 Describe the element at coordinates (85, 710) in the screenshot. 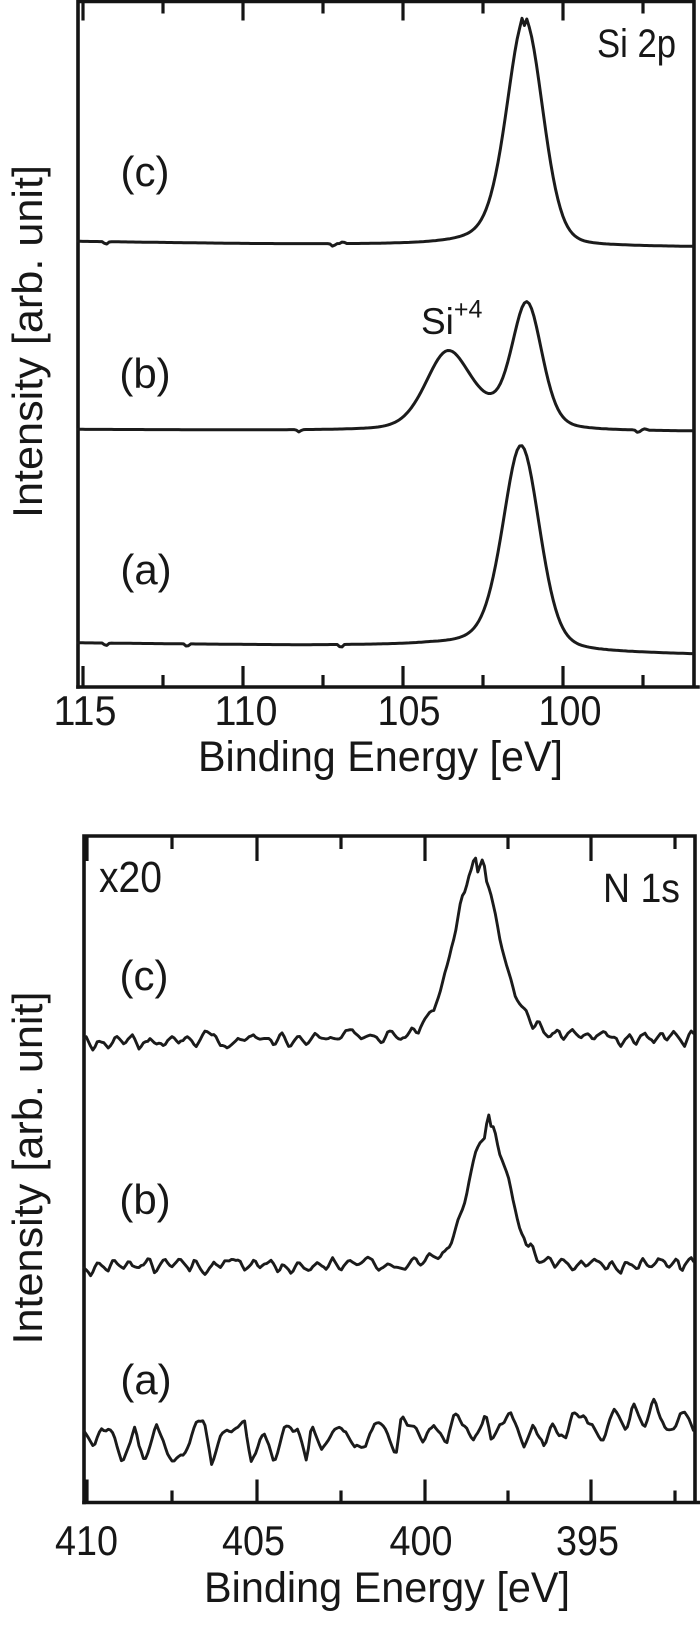

I see `svg-text: 115` at that location.